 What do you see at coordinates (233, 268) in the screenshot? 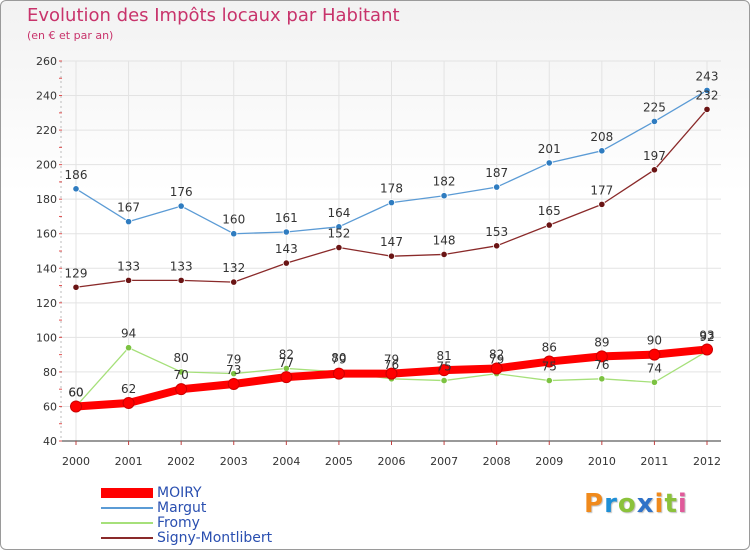
I see `data-label-signy-montlibert: 132` at bounding box center [233, 268].